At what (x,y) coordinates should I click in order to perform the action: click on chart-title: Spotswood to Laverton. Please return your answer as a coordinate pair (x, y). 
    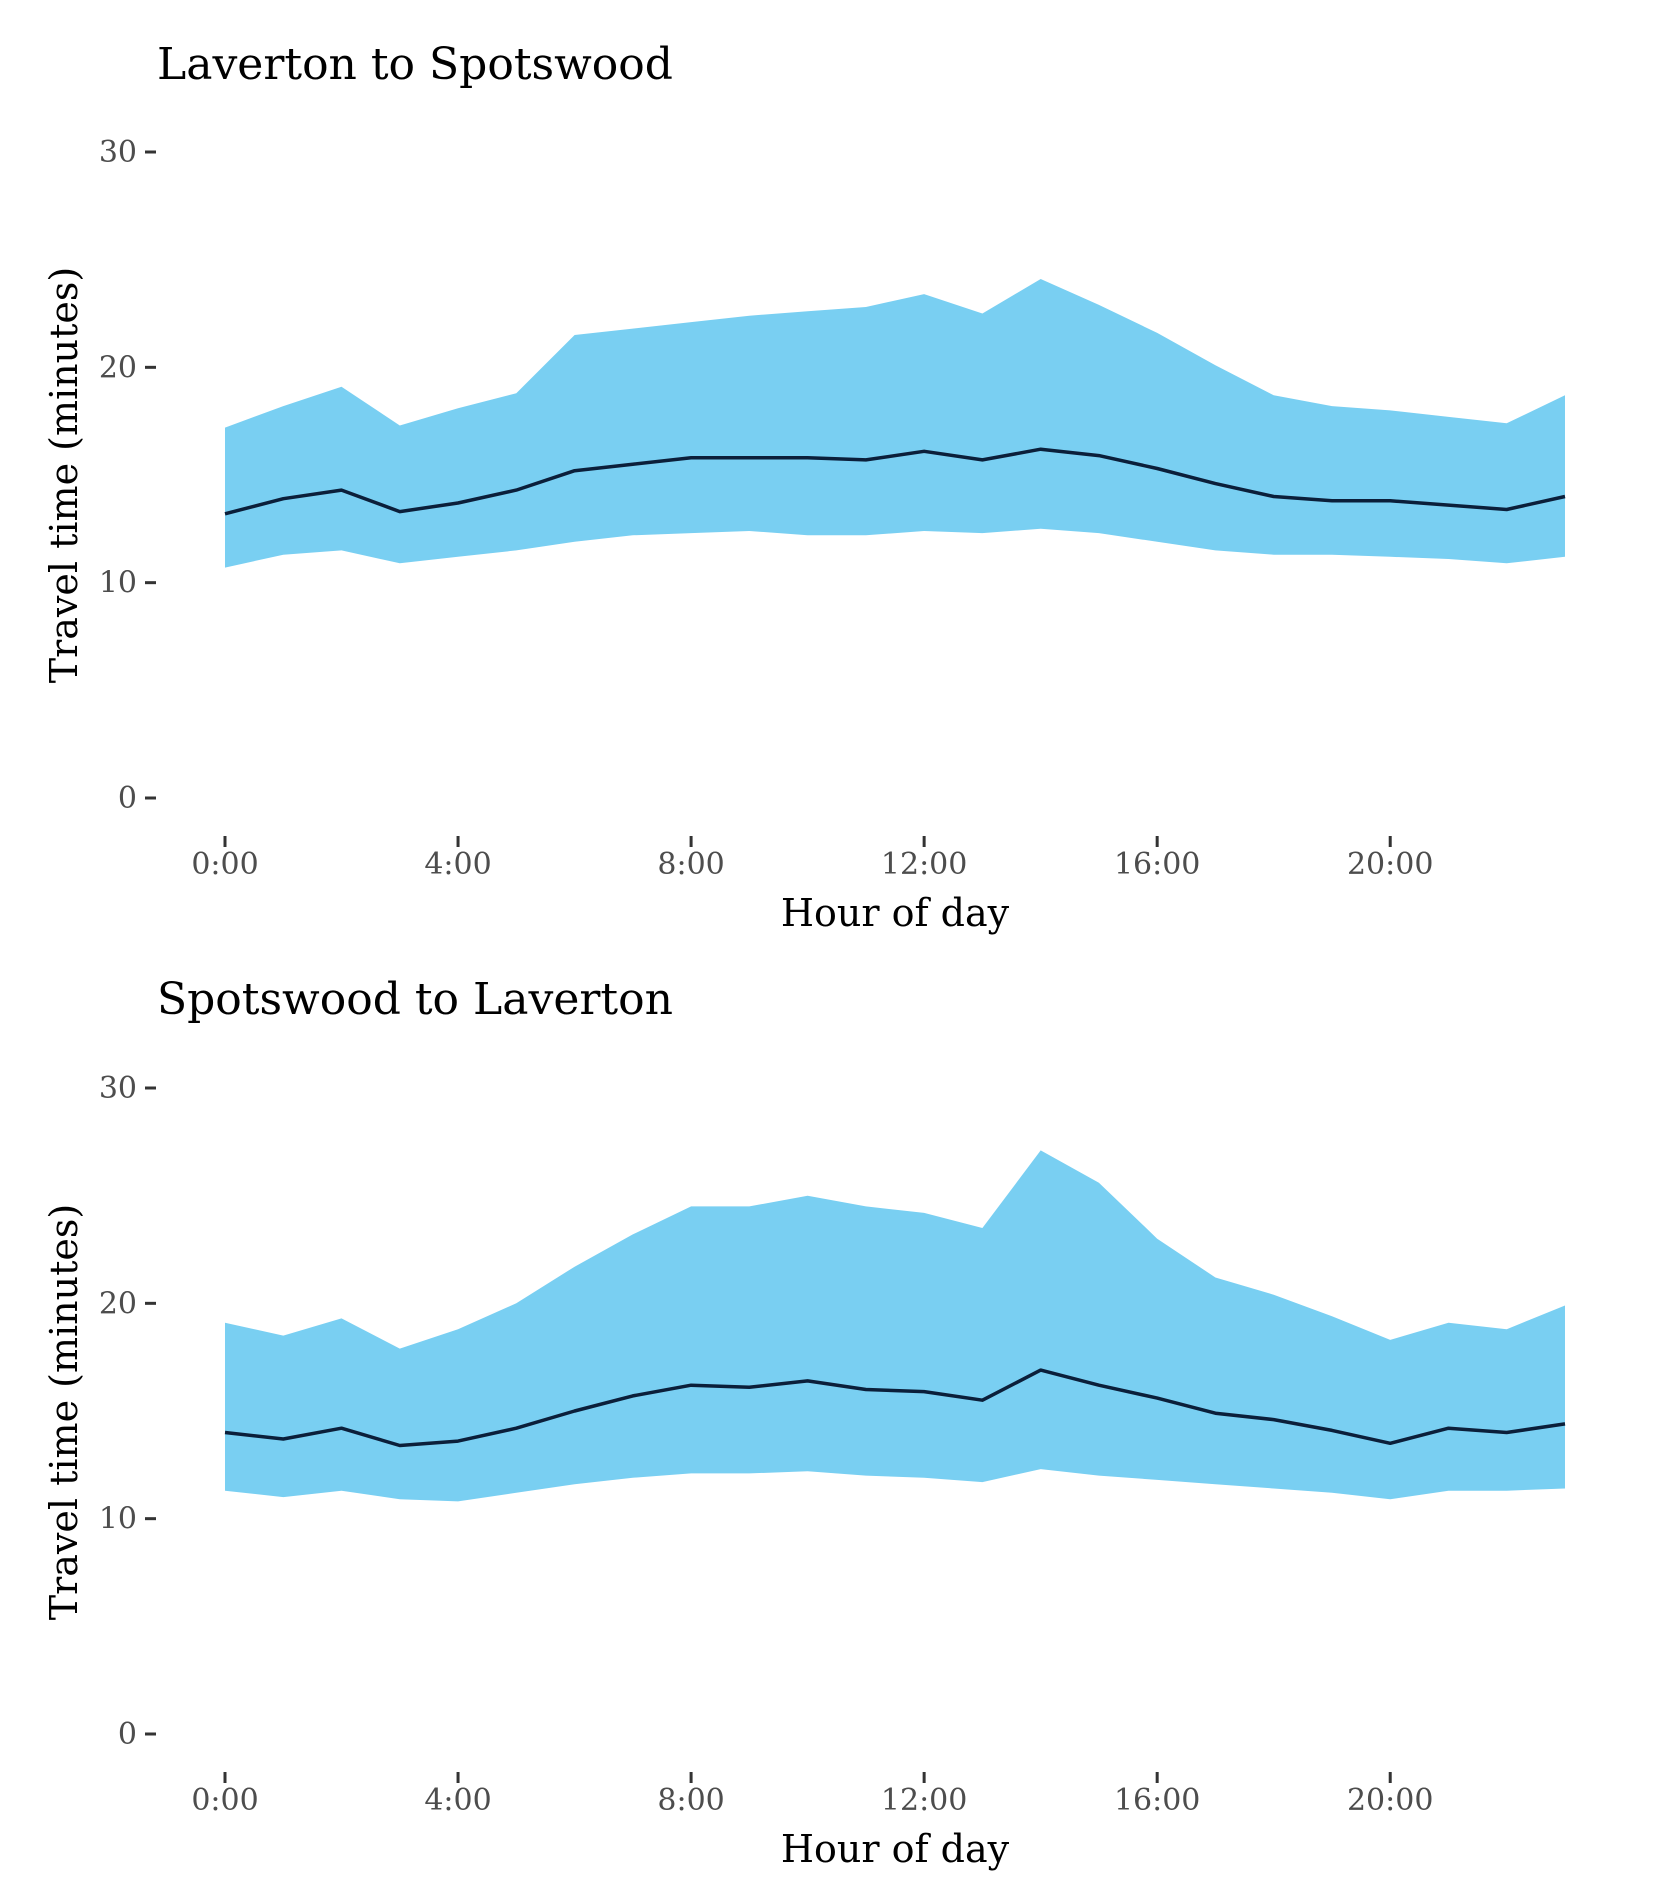
    Looking at the image, I should click on (415, 999).